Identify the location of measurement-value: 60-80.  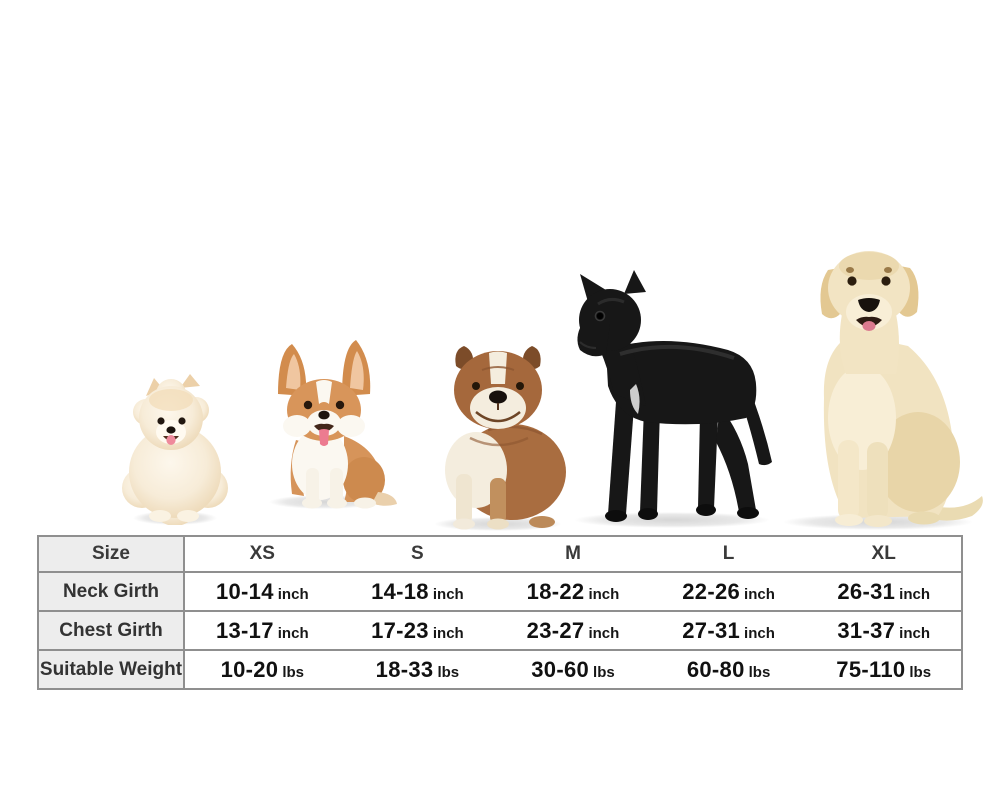
(715, 669).